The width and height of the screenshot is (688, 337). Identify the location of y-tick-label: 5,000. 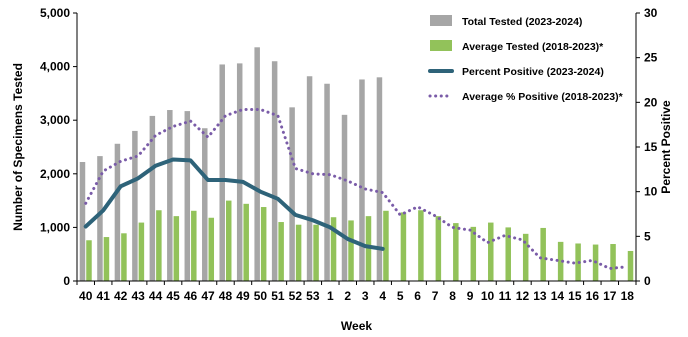
(55, 13).